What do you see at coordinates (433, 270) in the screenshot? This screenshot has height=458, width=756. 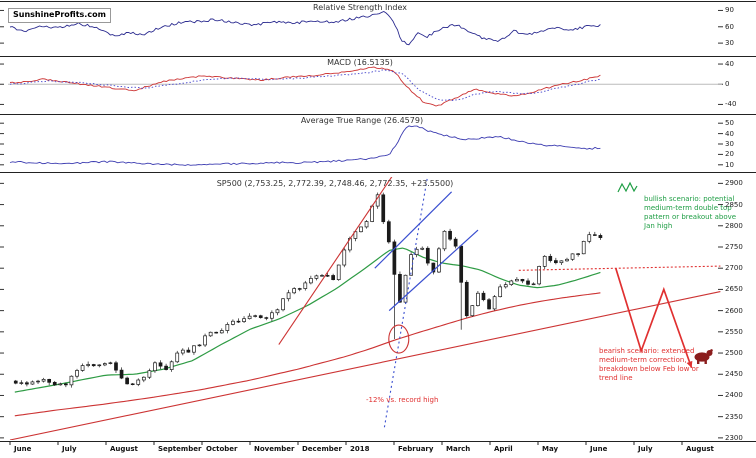 I see `blue-channel-lower-line` at bounding box center [433, 270].